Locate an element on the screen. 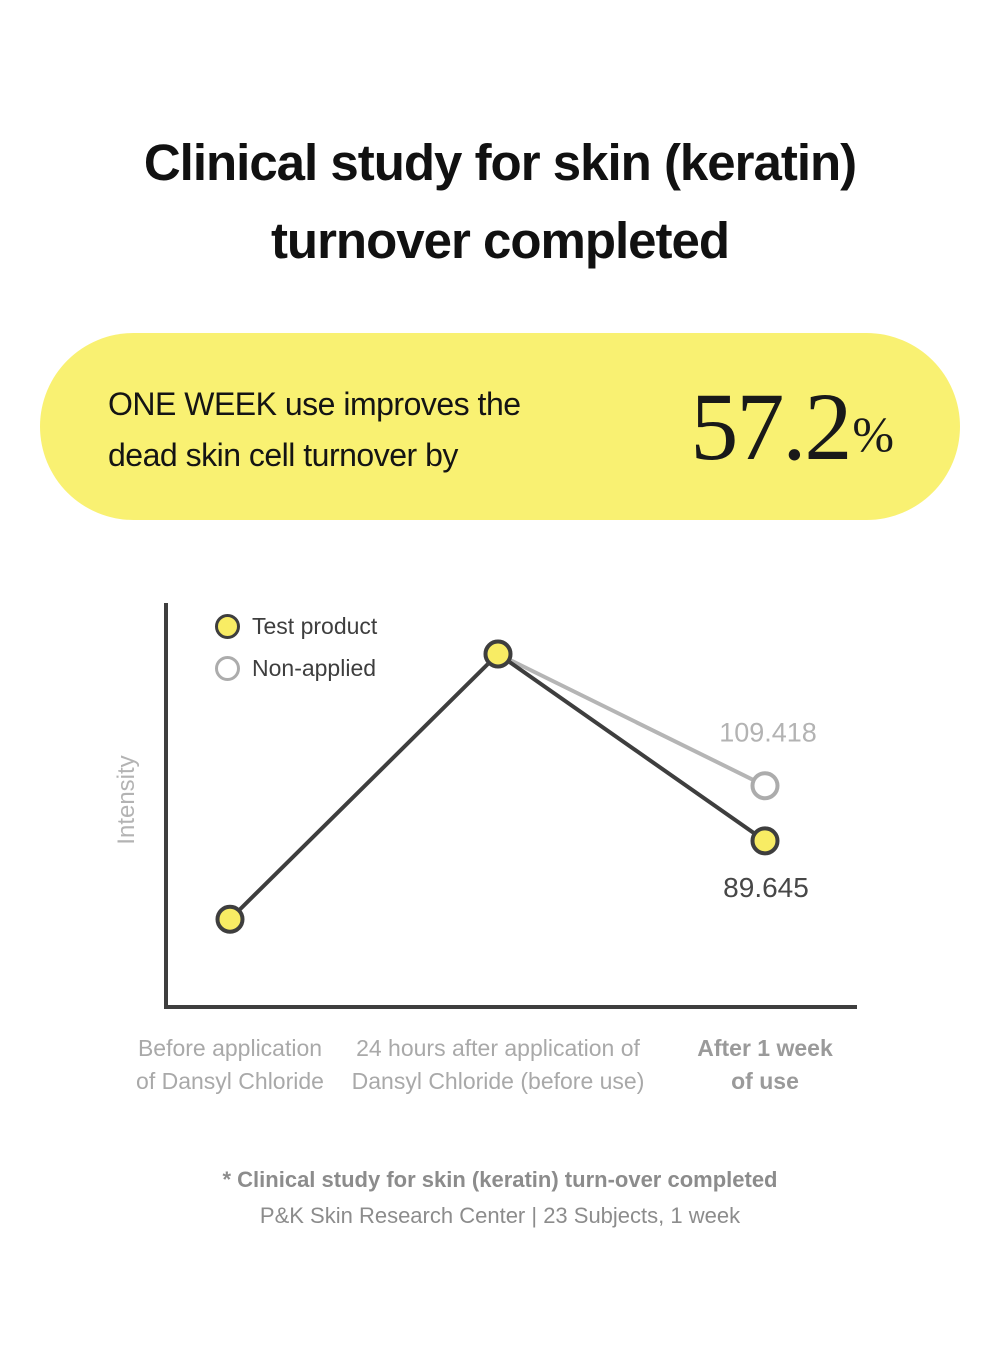  stat-percent-sign: % is located at coordinates (873, 434).